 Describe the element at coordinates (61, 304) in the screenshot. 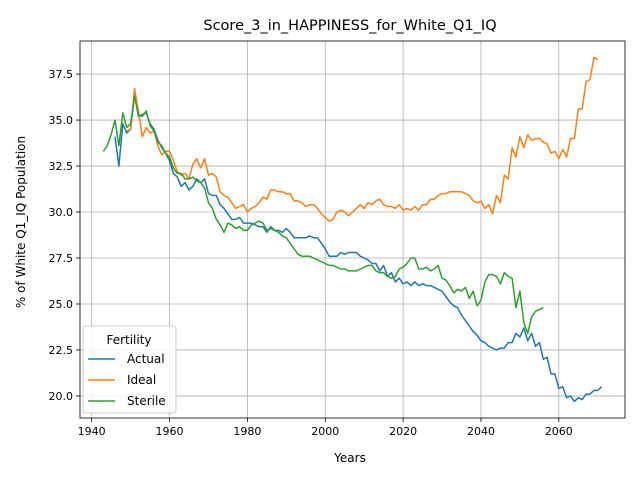

I see `y-tick-label: 25.0` at that location.